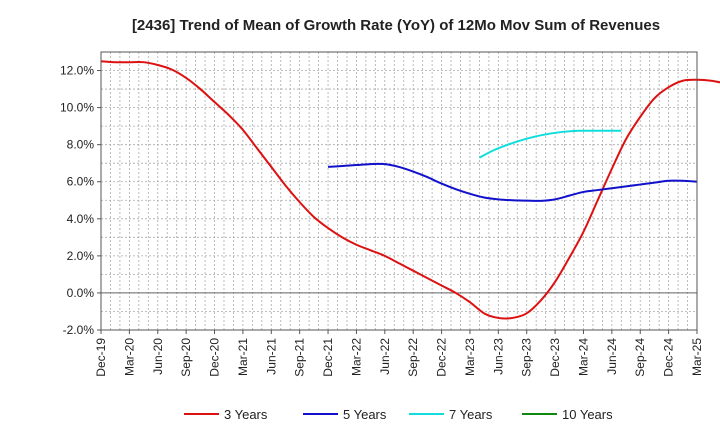  I want to click on x-tick-label: Mar-20, so click(129, 357).